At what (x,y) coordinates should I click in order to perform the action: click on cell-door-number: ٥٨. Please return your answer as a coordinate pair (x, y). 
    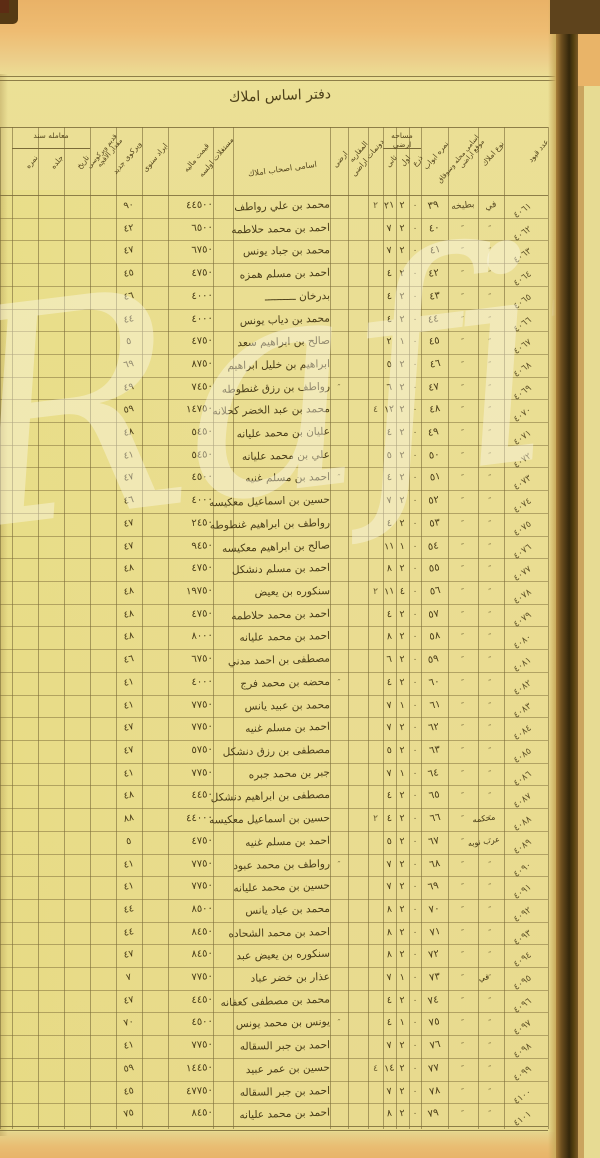
    Looking at the image, I should click on (435, 637).